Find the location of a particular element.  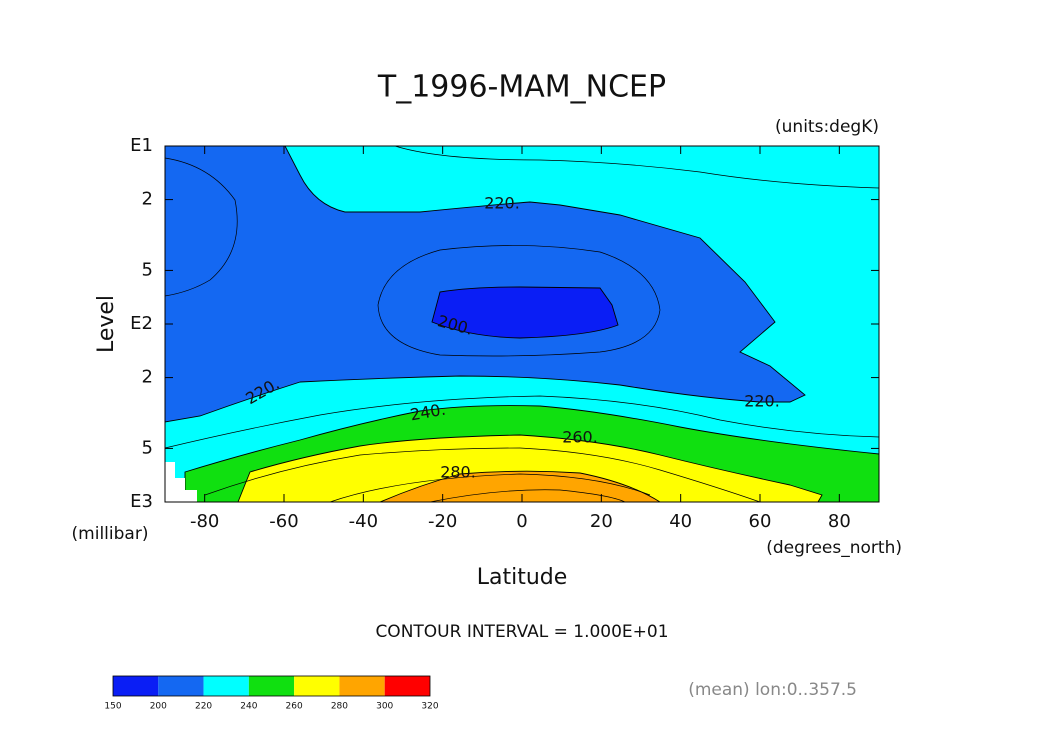

y-units-label: (millibar) is located at coordinates (110, 534).